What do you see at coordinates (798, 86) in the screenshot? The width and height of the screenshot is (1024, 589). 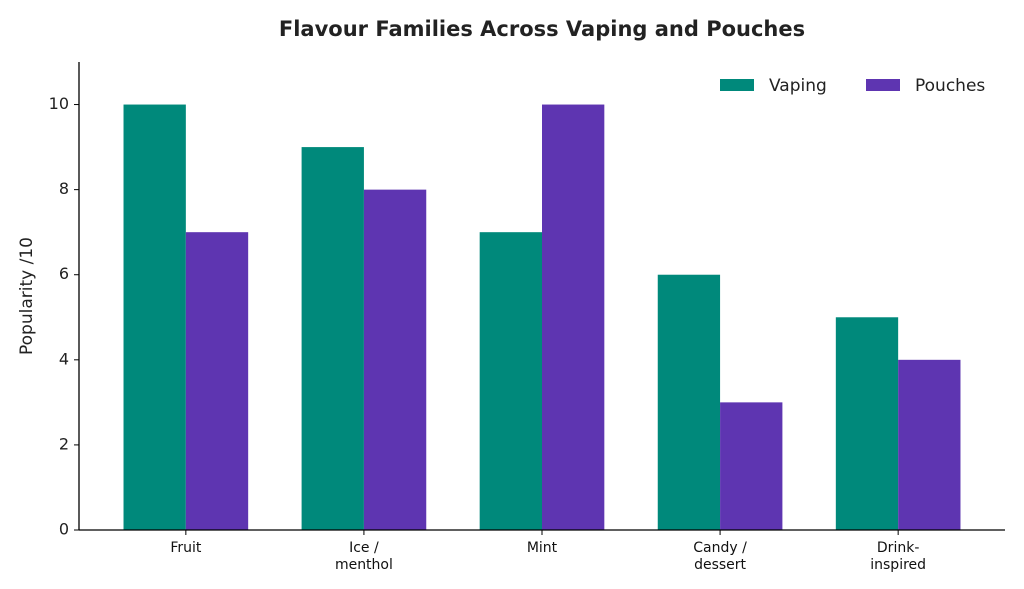 I see `legend-label: Vaping` at bounding box center [798, 86].